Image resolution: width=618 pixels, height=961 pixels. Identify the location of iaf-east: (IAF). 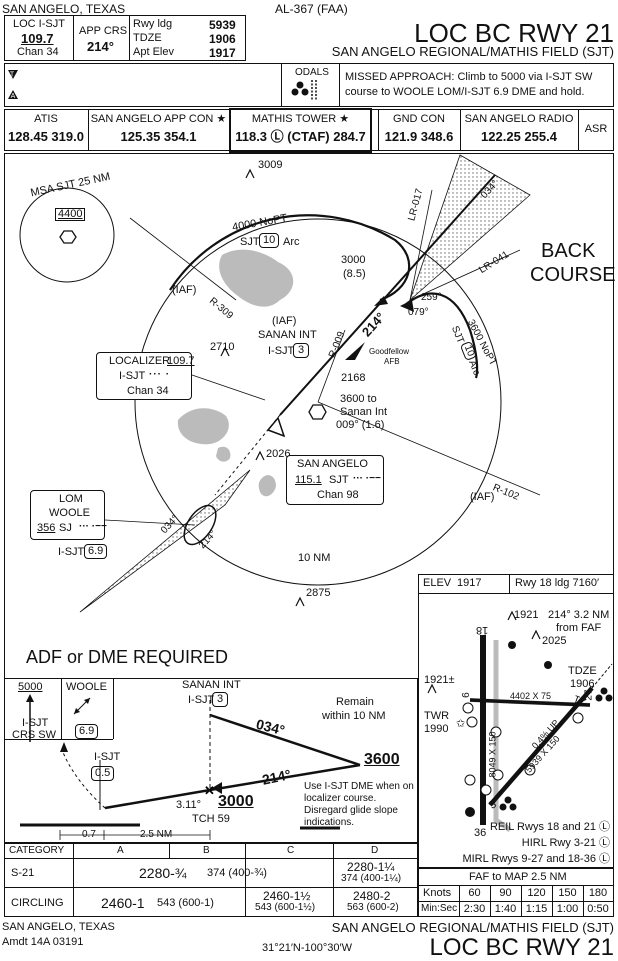
(482, 497).